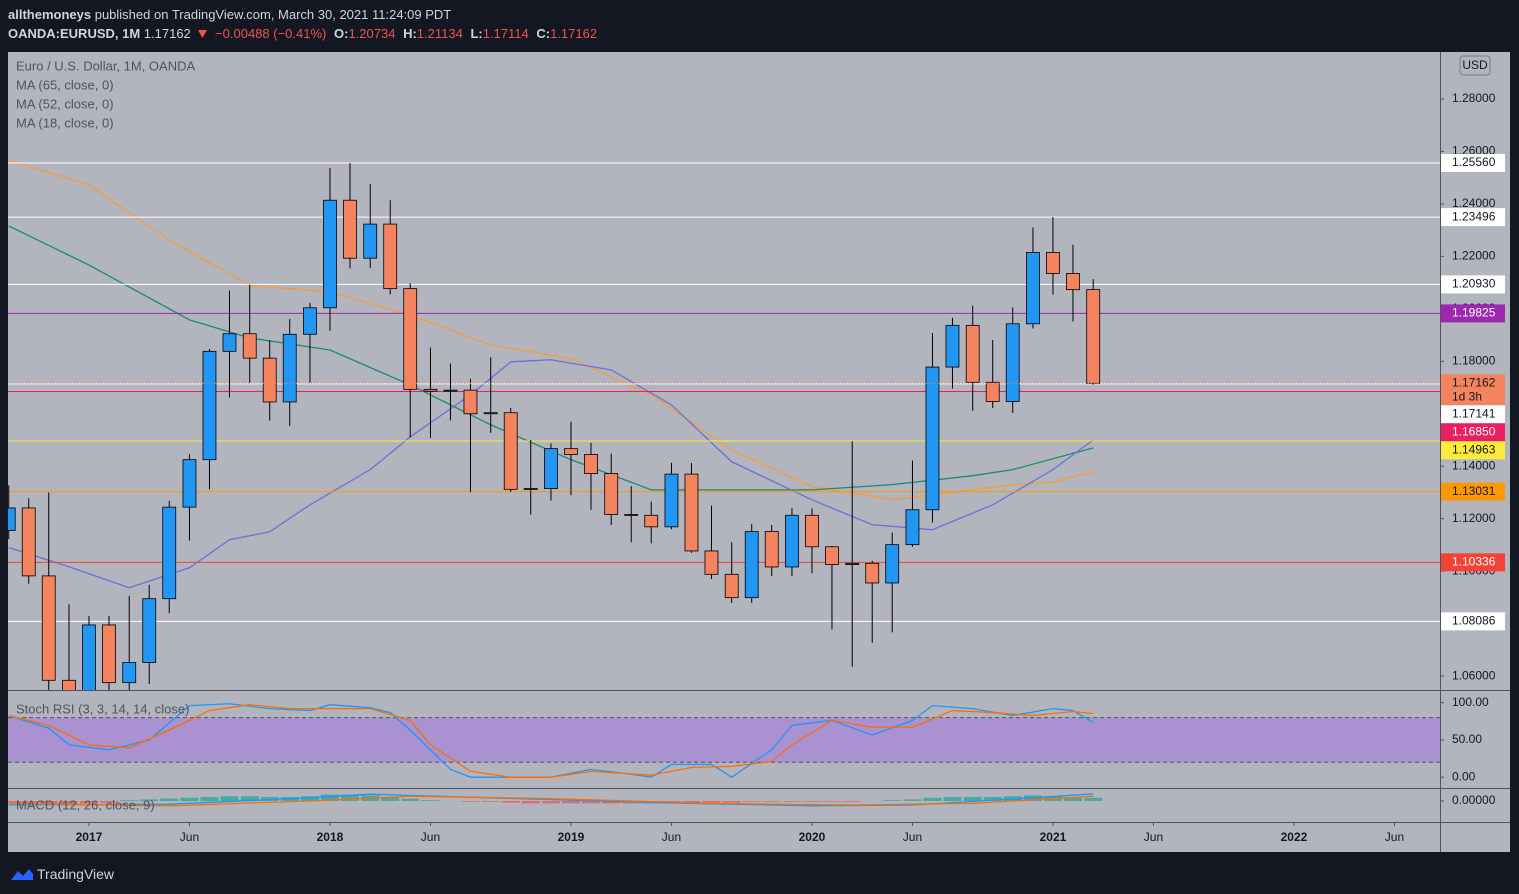  I want to click on x-tick-label: 2022, so click(1294, 837).